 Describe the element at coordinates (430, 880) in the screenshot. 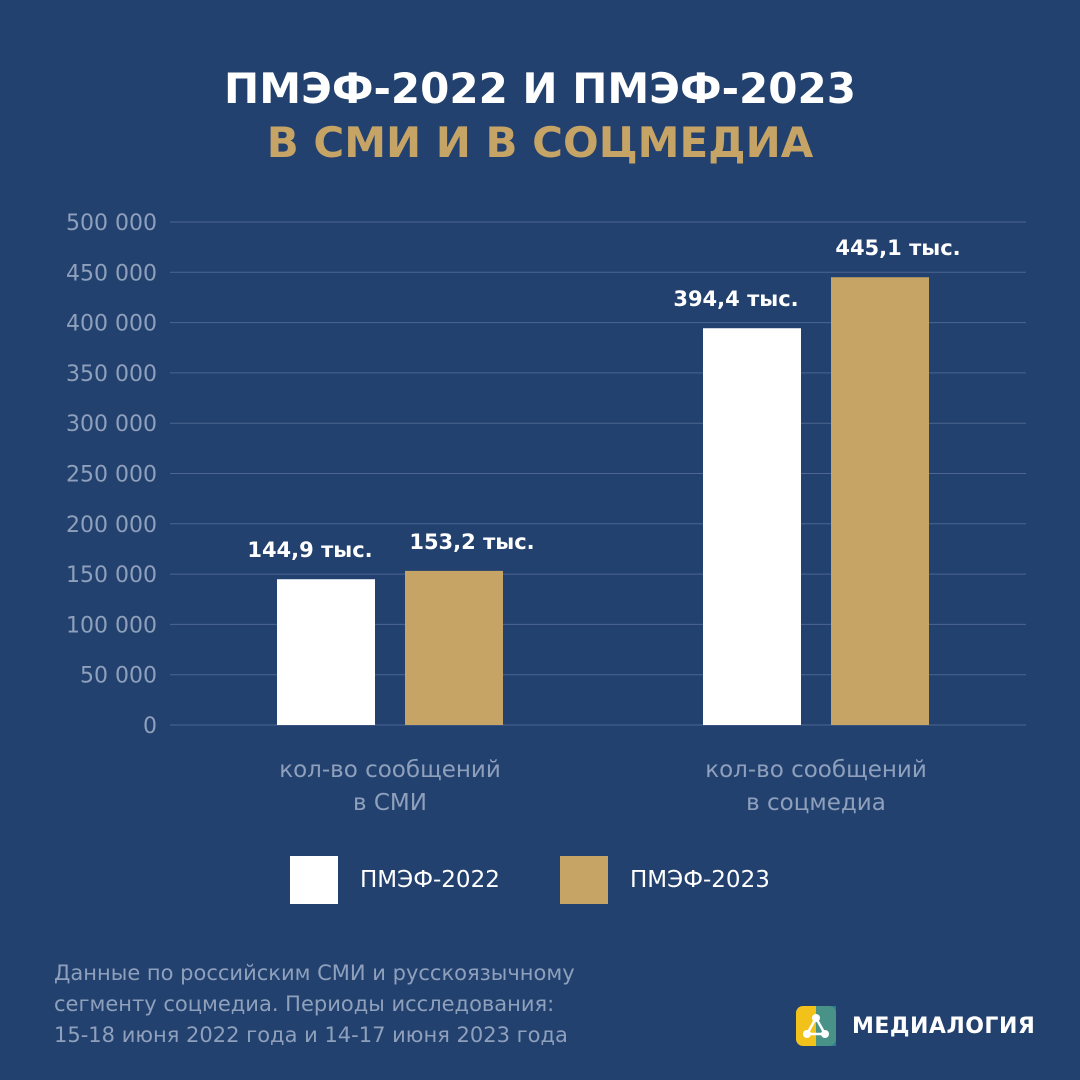

I see `legend-label-2022: ПМЭФ-2022` at that location.